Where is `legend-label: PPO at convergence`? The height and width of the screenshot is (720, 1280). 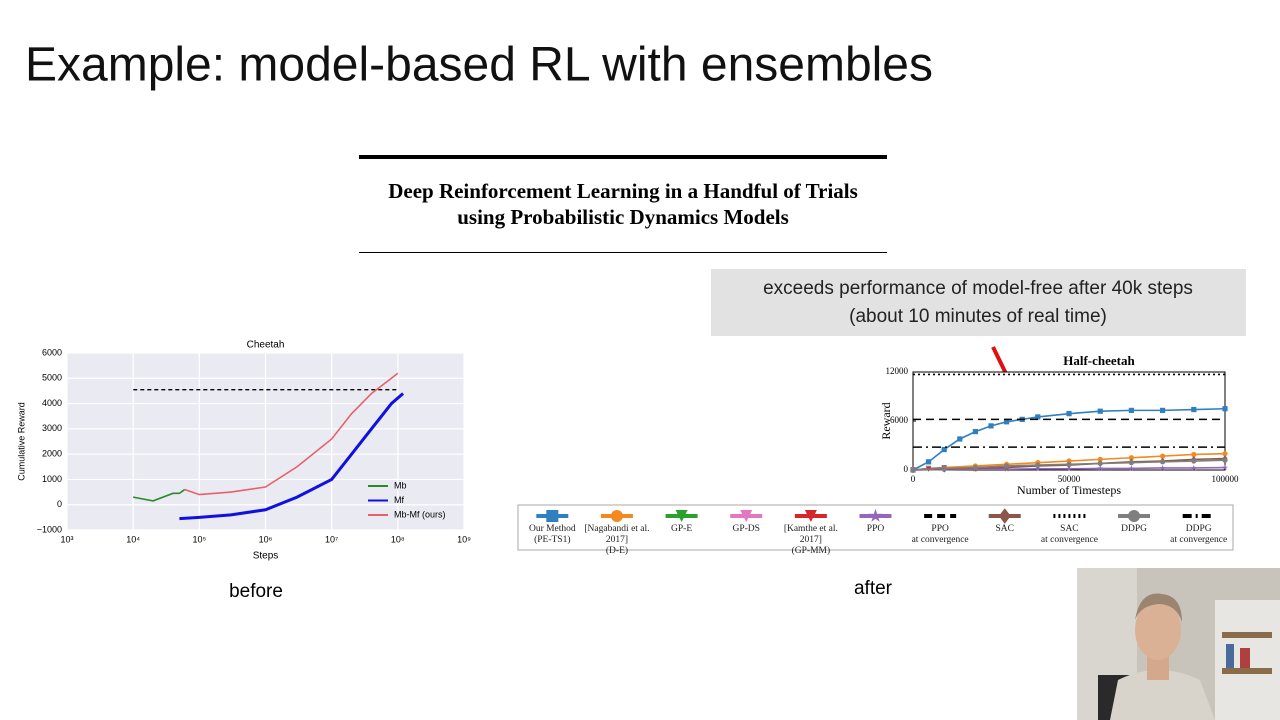
legend-label: PPO at convergence is located at coordinates (940, 534).